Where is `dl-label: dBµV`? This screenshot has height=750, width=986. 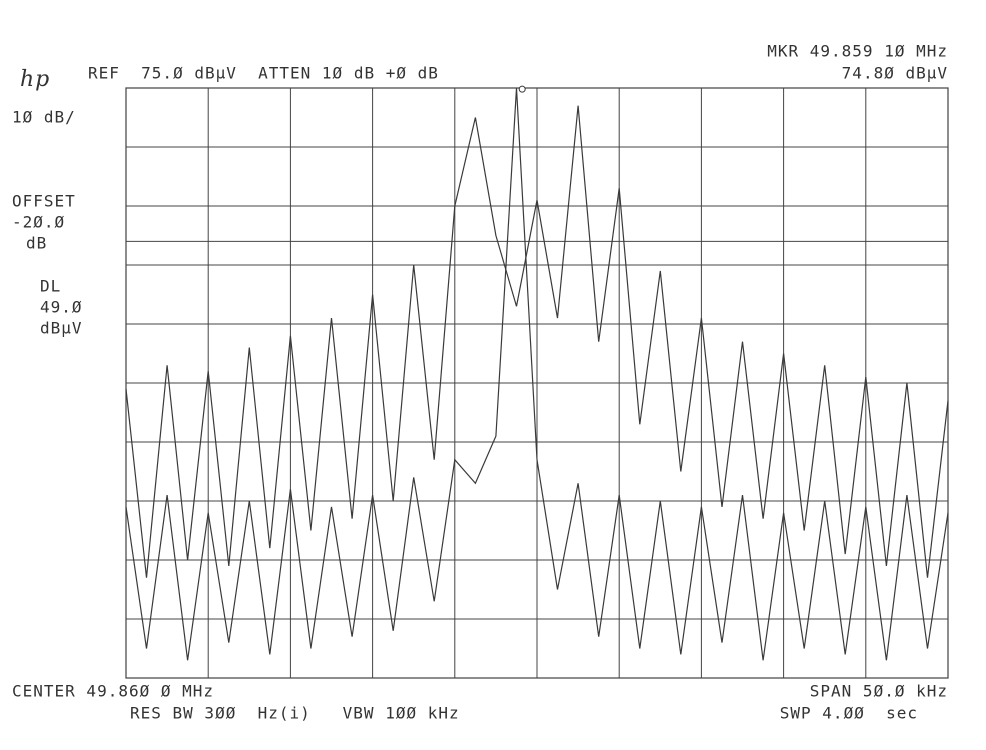 dl-label: dBµV is located at coordinates (61, 328).